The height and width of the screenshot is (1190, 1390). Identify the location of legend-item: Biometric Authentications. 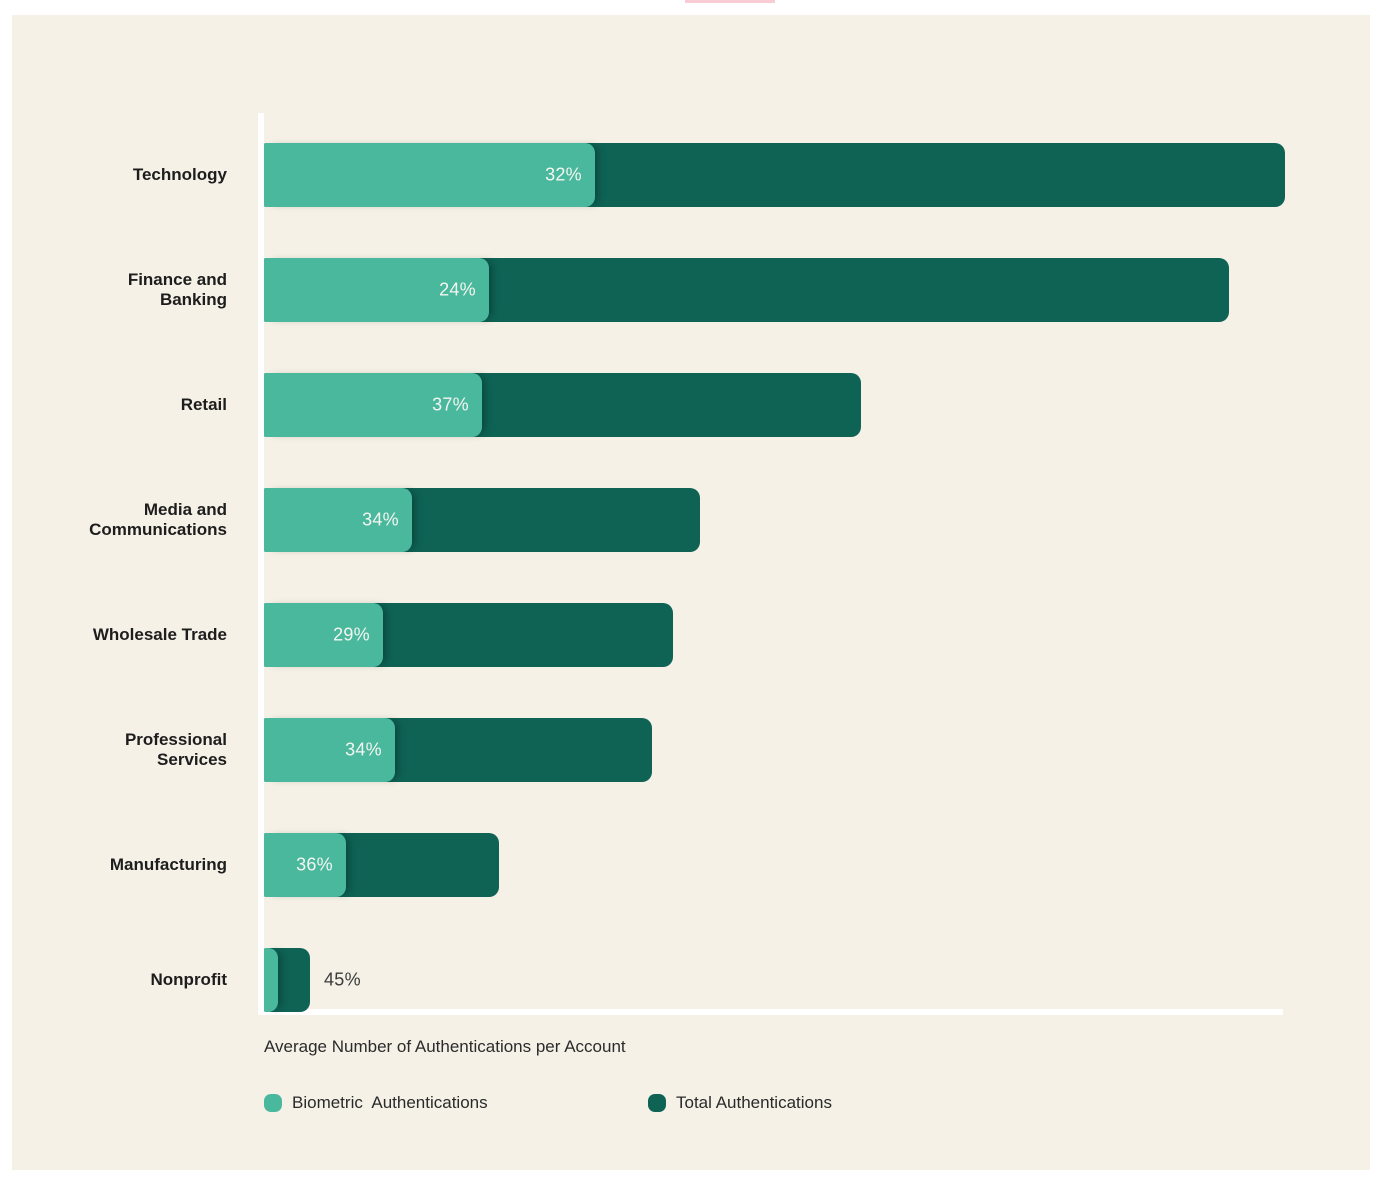
(376, 1103).